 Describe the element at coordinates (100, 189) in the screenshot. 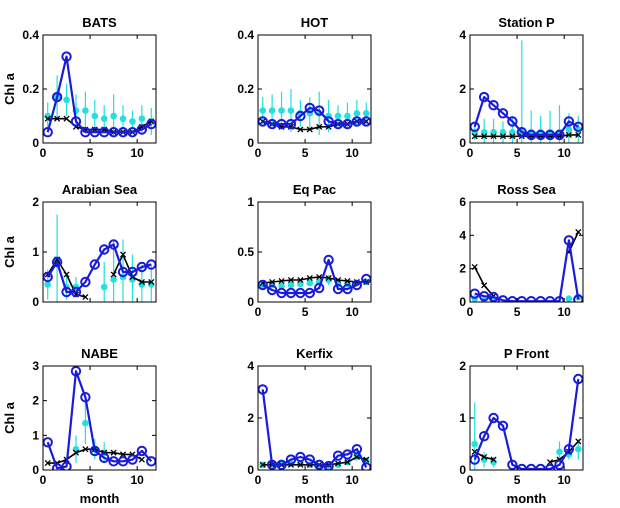

I see `subplot-title: Arabian Sea` at that location.